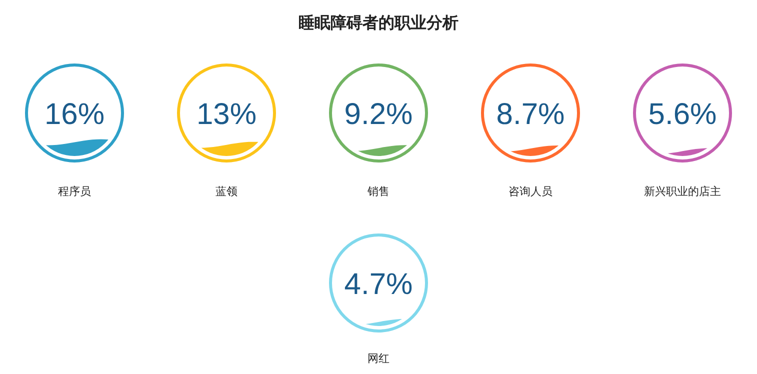  Describe the element at coordinates (682, 114) in the screenshot. I see `data-label: 5.6%` at that location.